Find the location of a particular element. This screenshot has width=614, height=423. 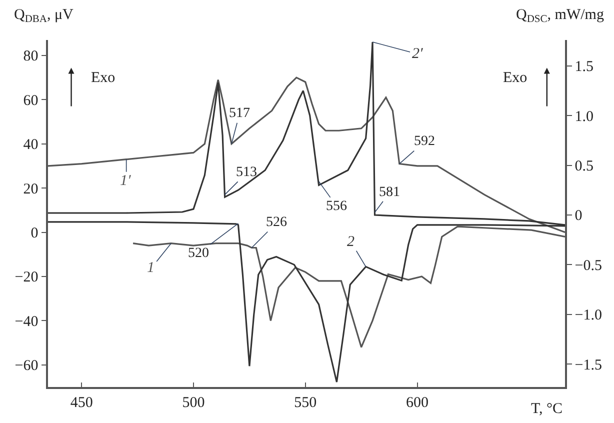

x-axis-title: T, °C is located at coordinates (547, 409).